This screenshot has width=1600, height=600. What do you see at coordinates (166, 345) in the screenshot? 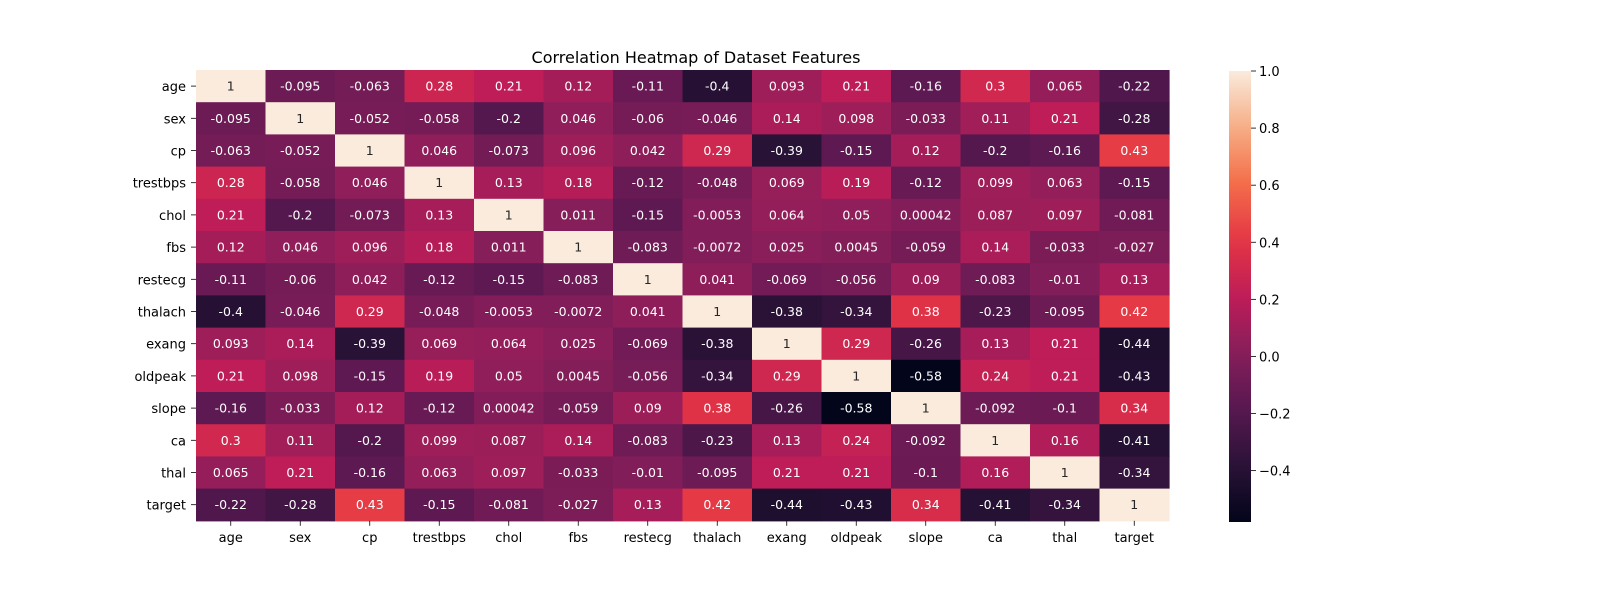
I see `y-tick-label: exang` at bounding box center [166, 345].